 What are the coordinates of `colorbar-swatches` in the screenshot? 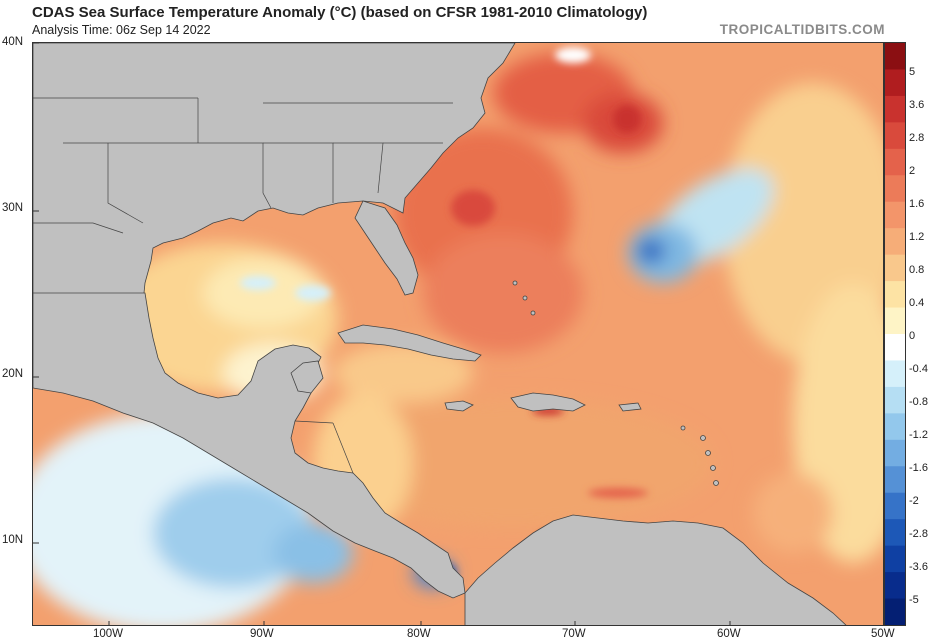 It's located at (895, 334).